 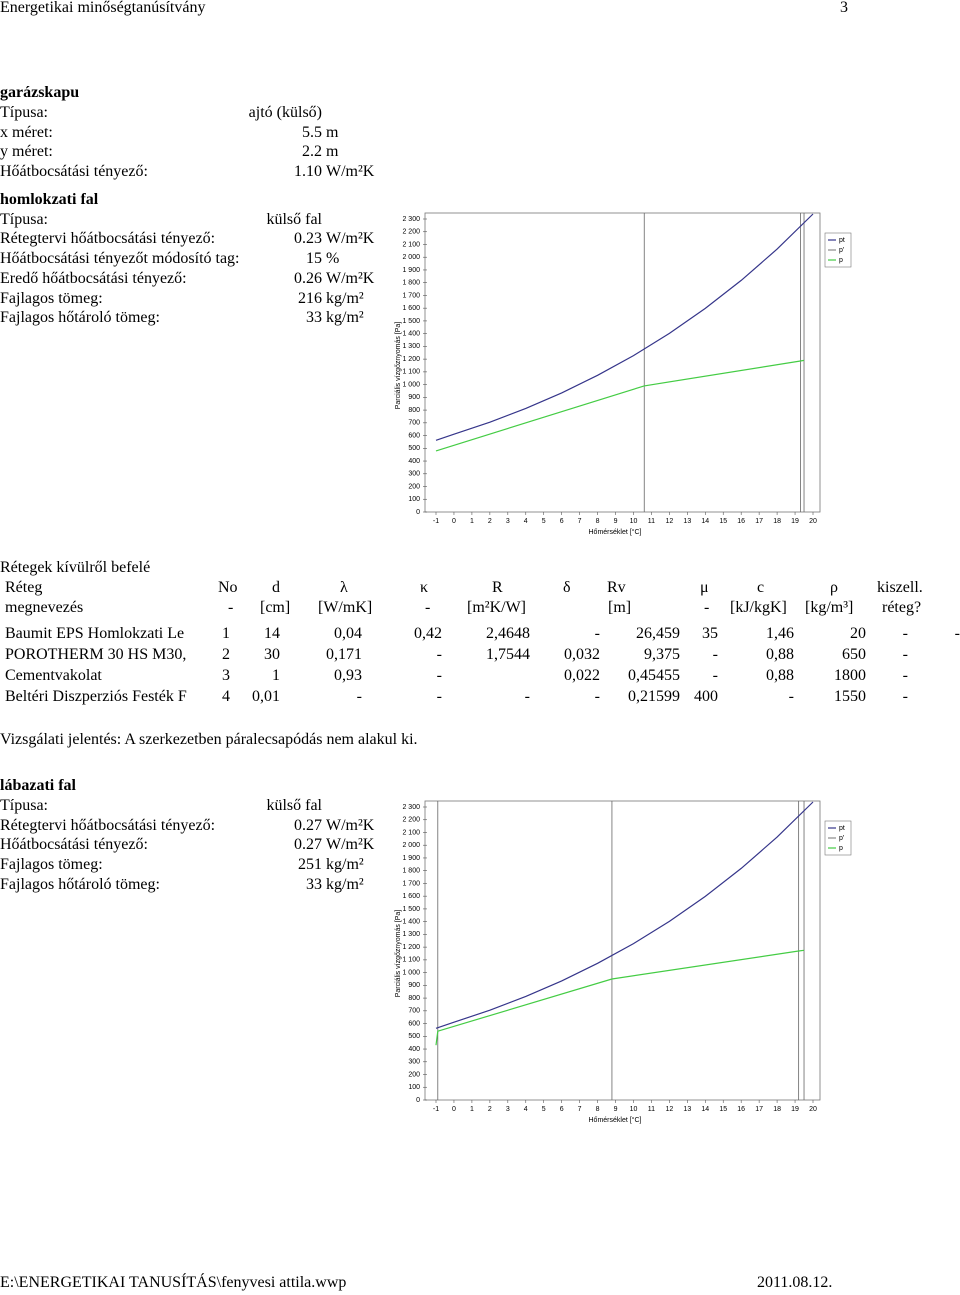 What do you see at coordinates (829, 607) in the screenshot?
I see `table-header: [kg/m³]` at bounding box center [829, 607].